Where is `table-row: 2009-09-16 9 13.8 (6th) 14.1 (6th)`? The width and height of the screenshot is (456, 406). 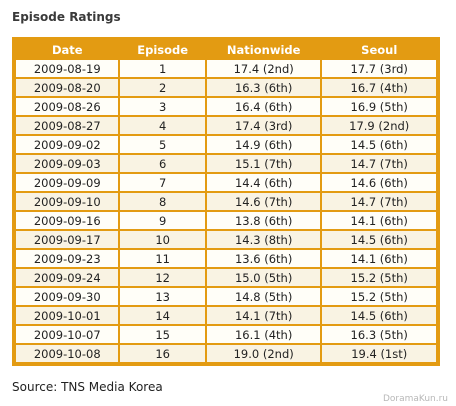
table-row: 2009-09-16 9 13.8 (6th) 14.1 (6th) is located at coordinates (226, 220).